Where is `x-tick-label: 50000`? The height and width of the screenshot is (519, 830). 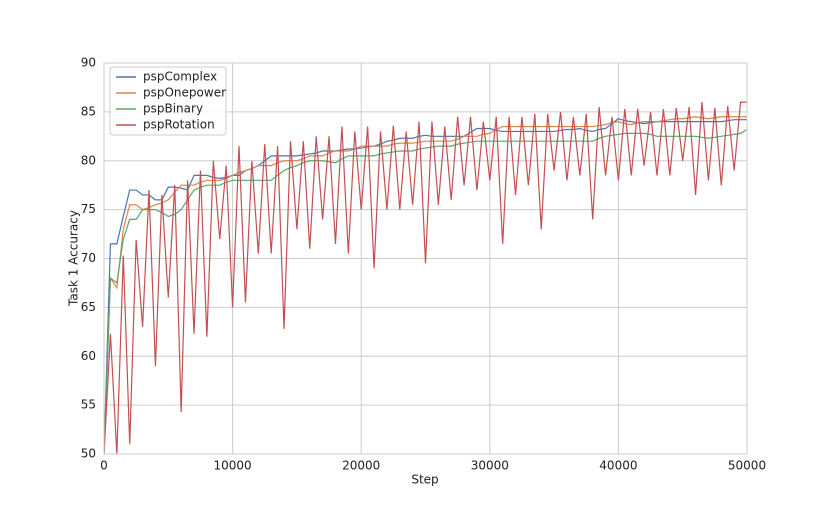 x-tick-label: 50000 is located at coordinates (747, 466).